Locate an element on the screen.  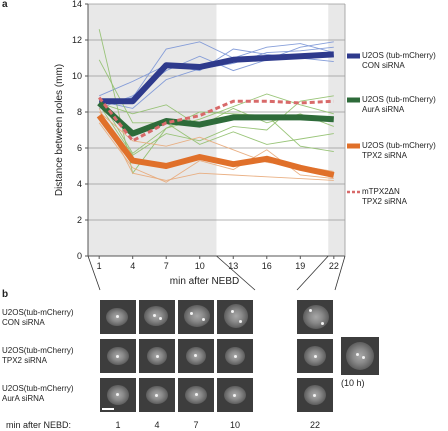
y-tick-label-3: 6 is located at coordinates (79, 148).